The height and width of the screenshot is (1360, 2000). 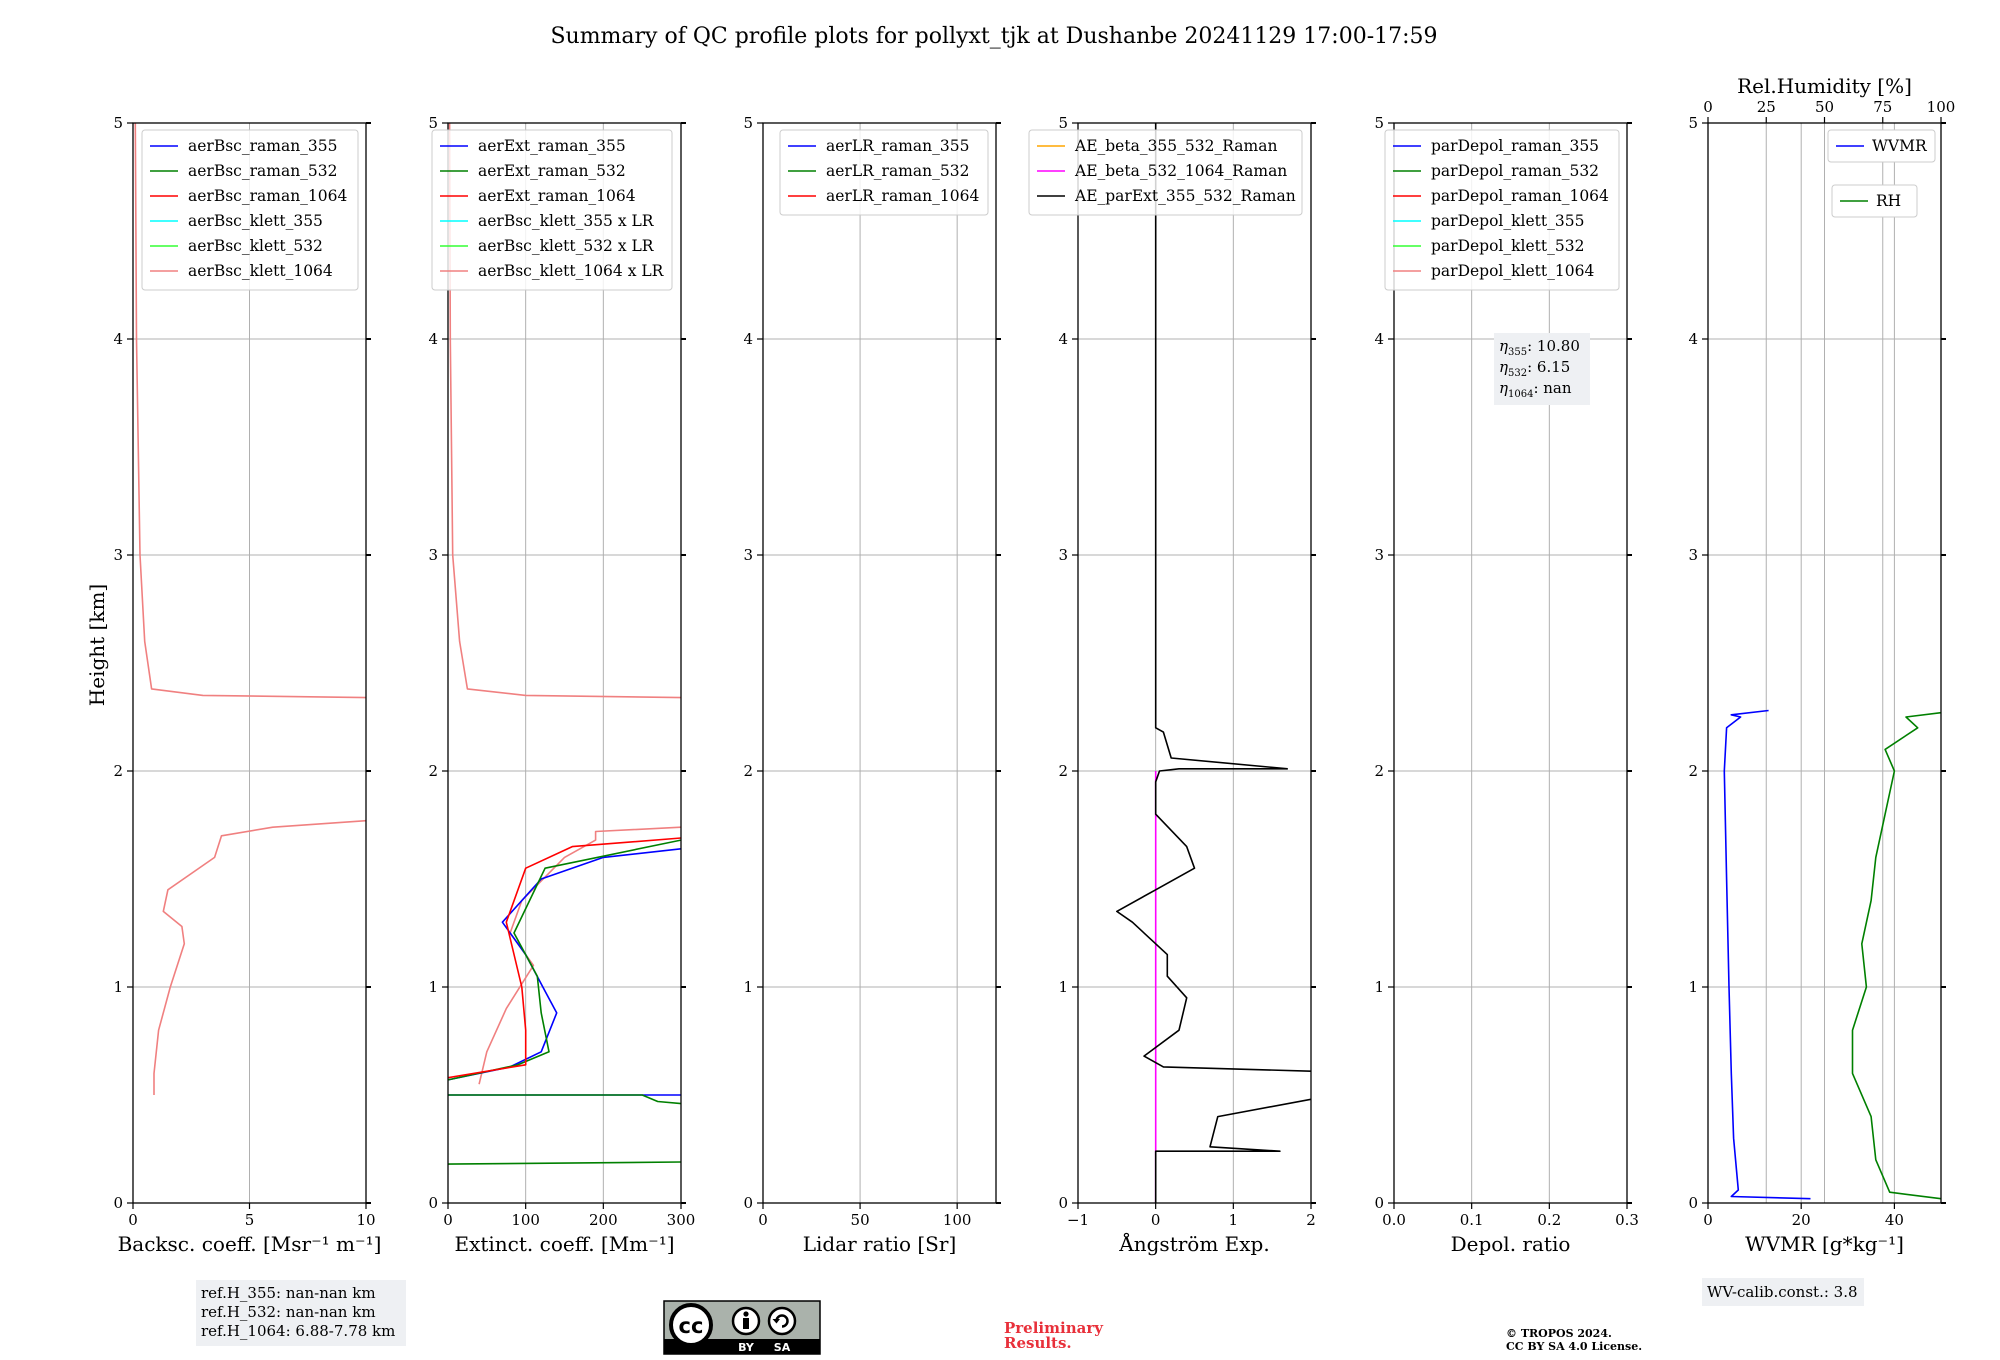 I want to click on x-axis-label: Lidar ratio [Sr], so click(x=880, y=1244).